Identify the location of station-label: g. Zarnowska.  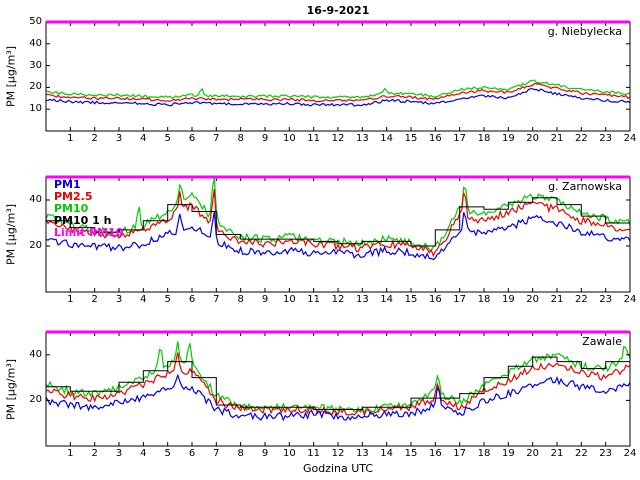
(585, 186).